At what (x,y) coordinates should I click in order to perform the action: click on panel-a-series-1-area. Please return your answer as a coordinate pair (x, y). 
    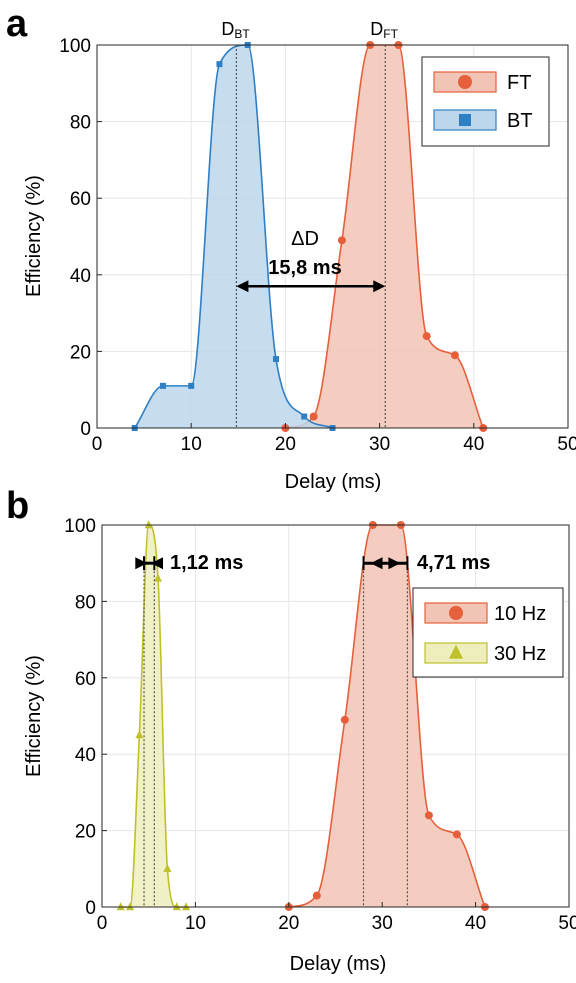
    Looking at the image, I should click on (233, 236).